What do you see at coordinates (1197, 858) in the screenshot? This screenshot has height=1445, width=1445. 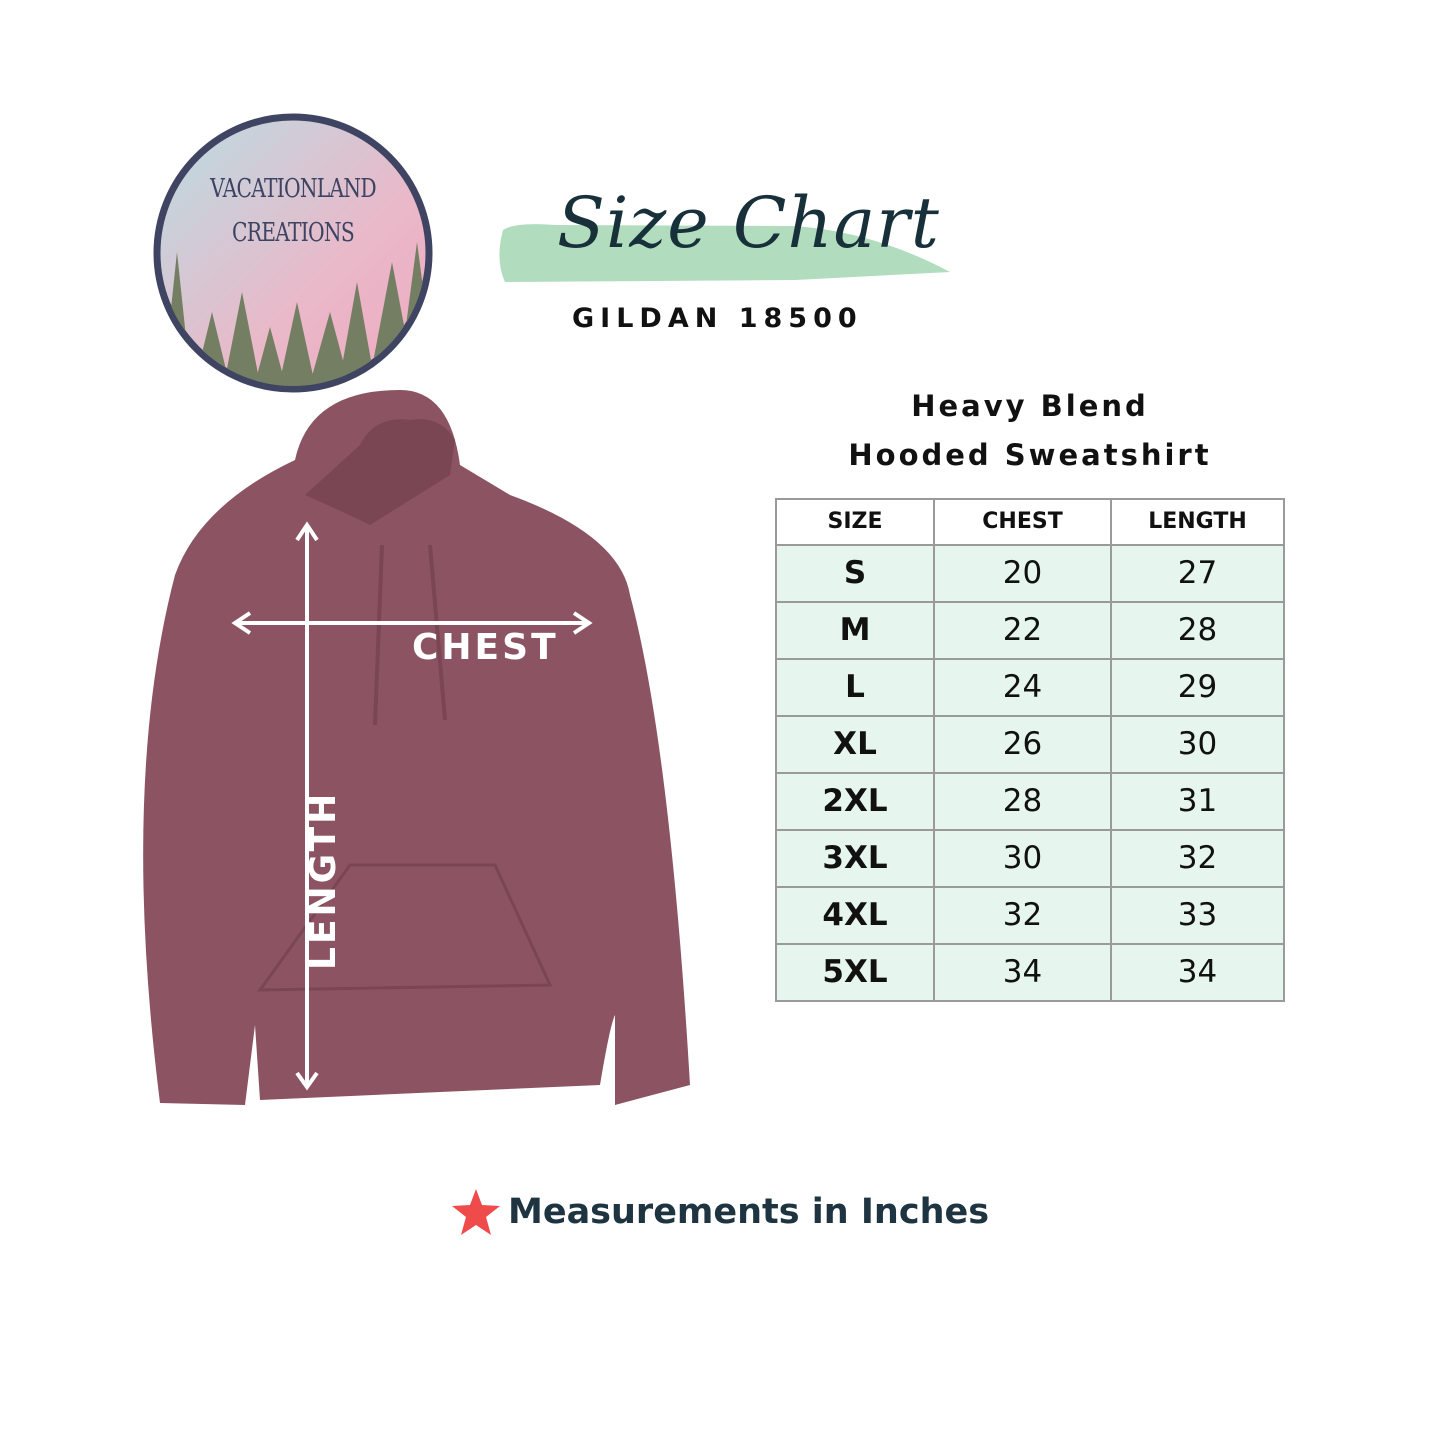 I see `cell-length: 32` at bounding box center [1197, 858].